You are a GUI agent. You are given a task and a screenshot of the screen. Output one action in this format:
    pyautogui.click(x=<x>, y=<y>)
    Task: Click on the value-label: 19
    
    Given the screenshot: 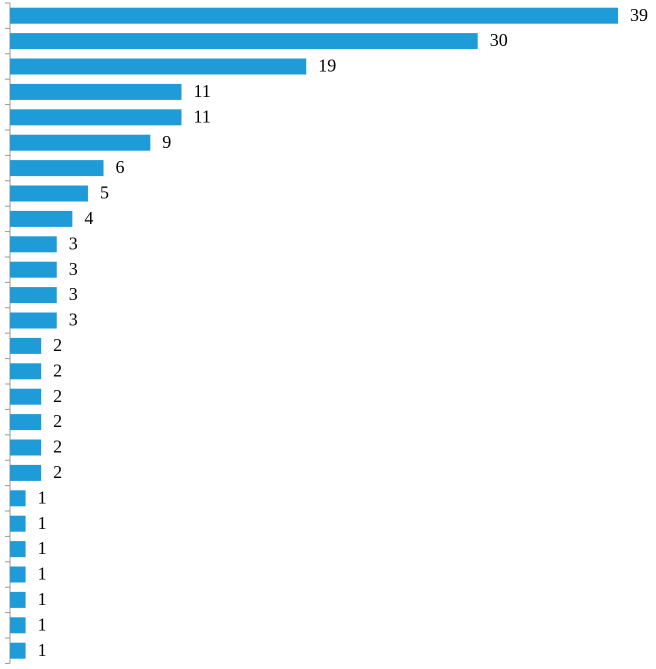 What is the action you would take?
    pyautogui.click(x=327, y=66)
    